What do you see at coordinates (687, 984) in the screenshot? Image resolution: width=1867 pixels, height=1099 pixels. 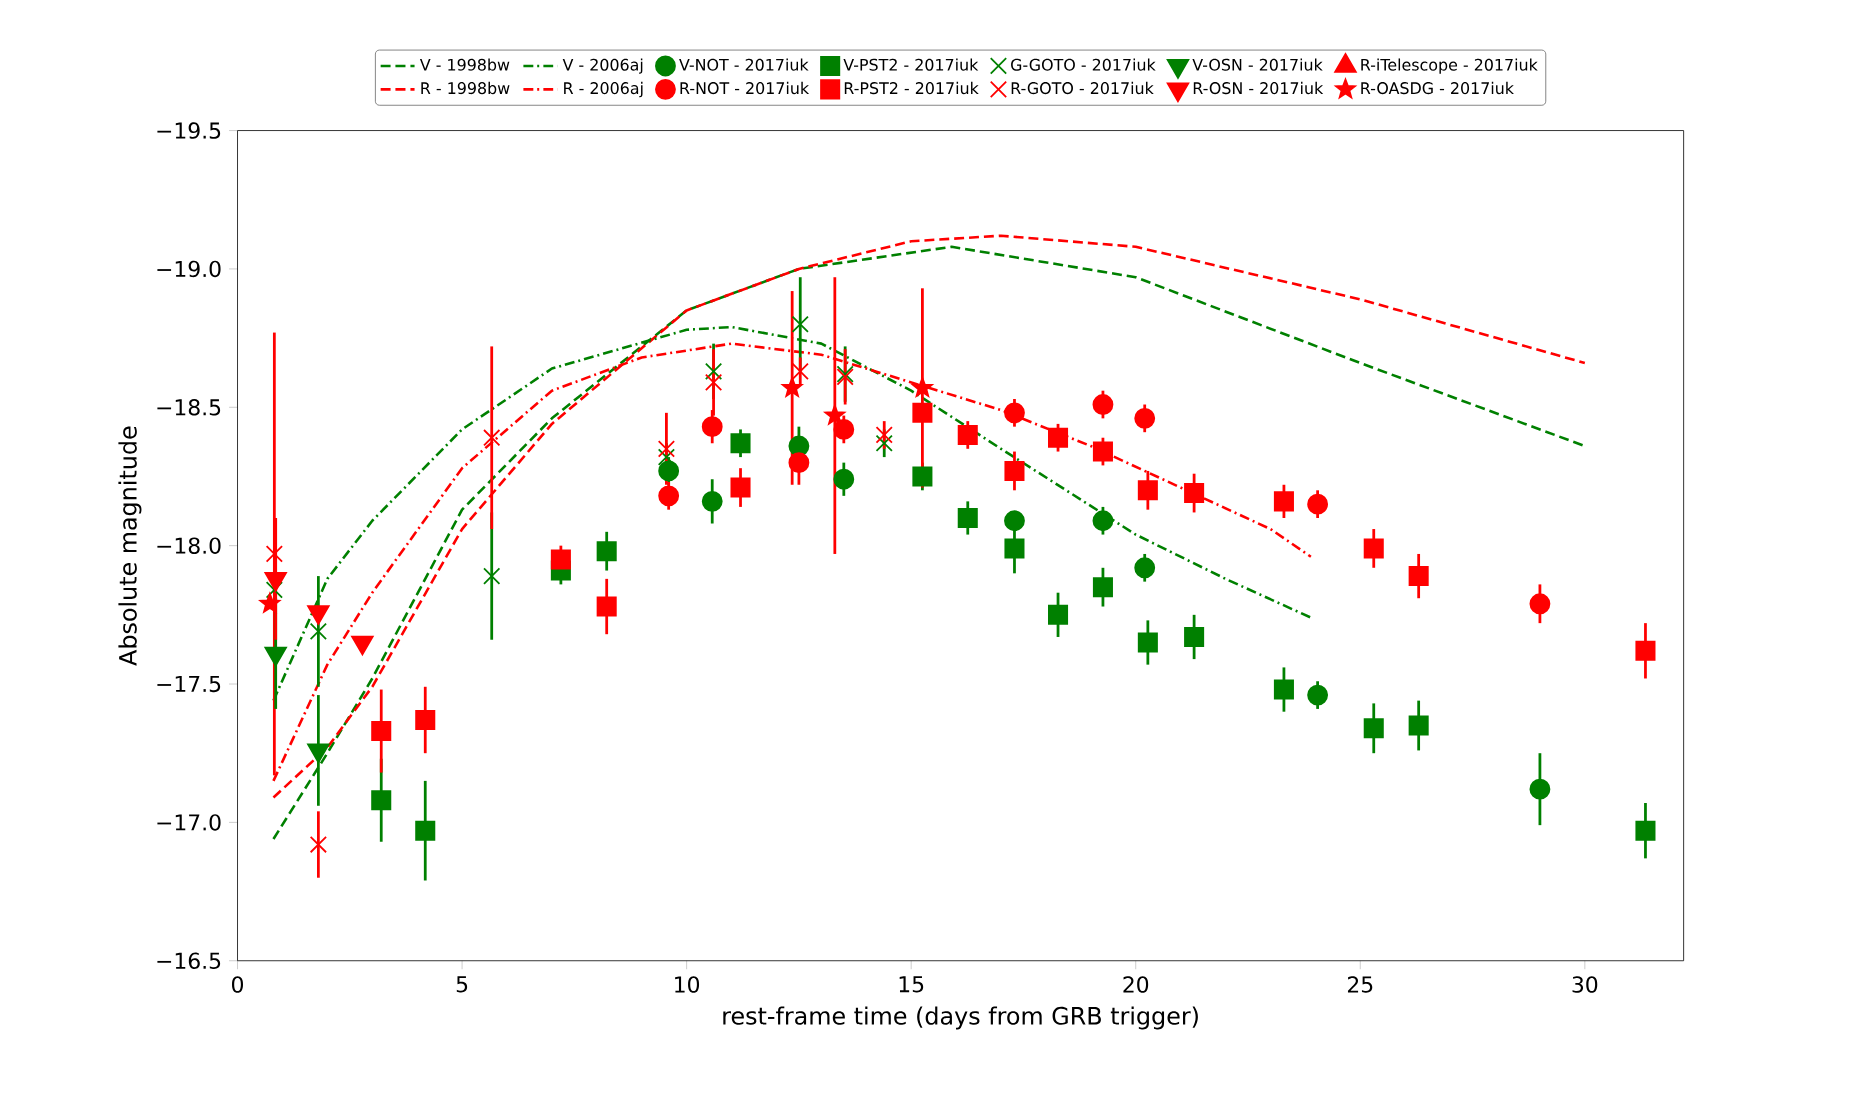 I see `x-tick-label: 10` at bounding box center [687, 984].